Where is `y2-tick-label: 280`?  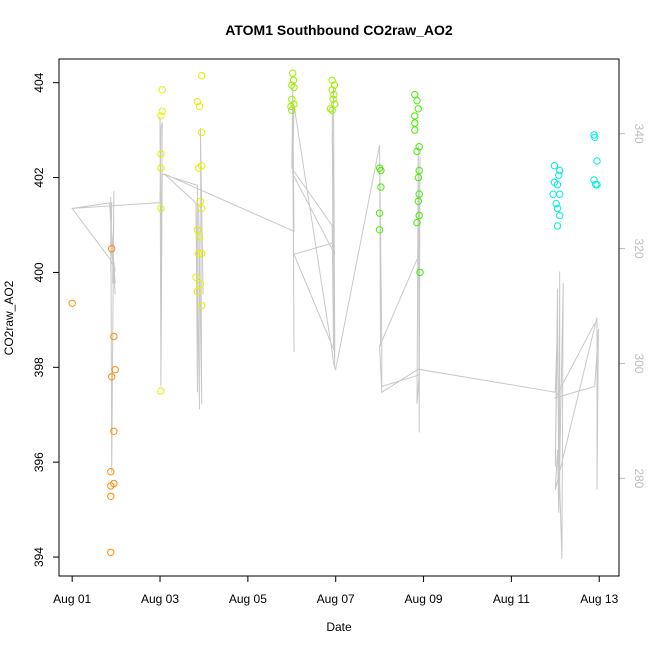 y2-tick-label: 280 is located at coordinates (639, 478).